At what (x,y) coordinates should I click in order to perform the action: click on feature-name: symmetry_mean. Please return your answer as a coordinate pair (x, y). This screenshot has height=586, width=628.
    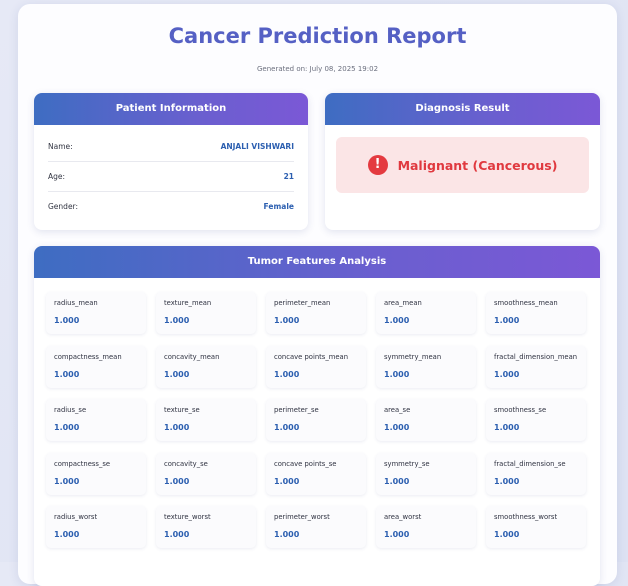
    Looking at the image, I should click on (413, 356).